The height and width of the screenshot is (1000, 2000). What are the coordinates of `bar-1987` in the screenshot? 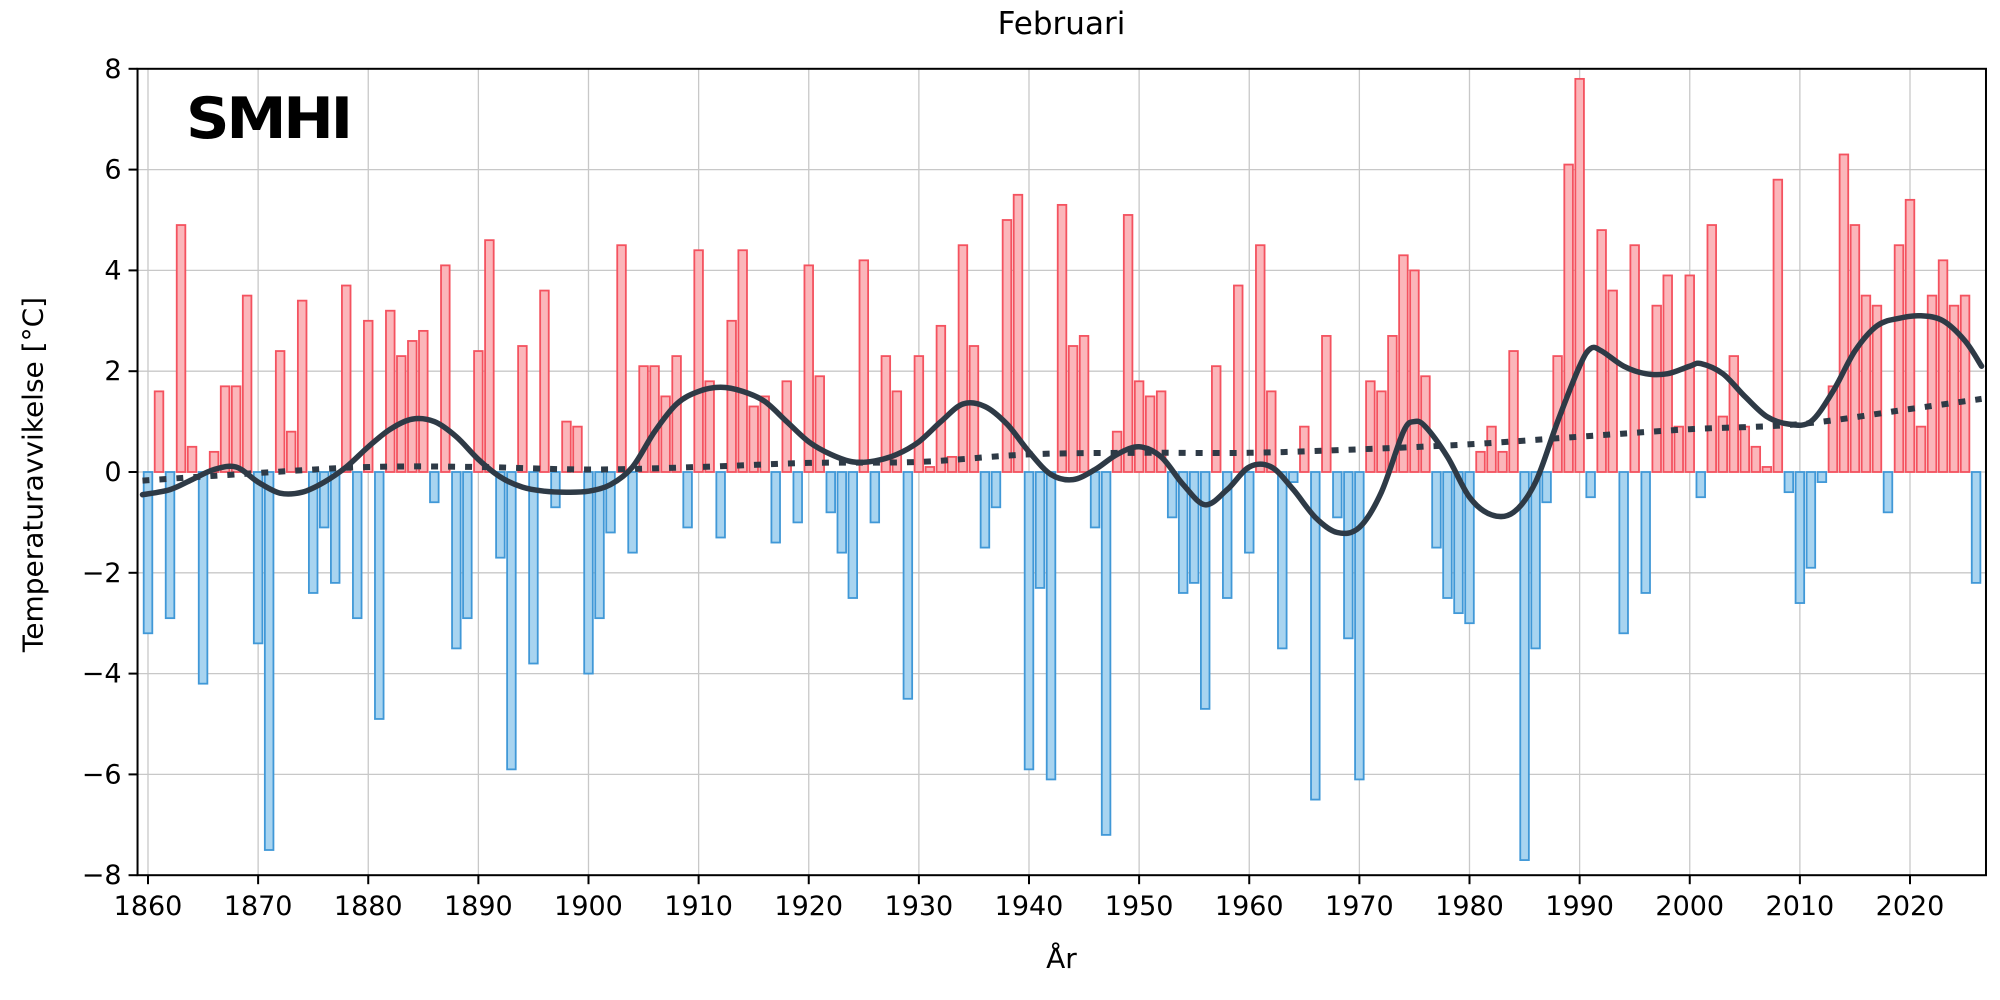 It's located at (1546, 487).